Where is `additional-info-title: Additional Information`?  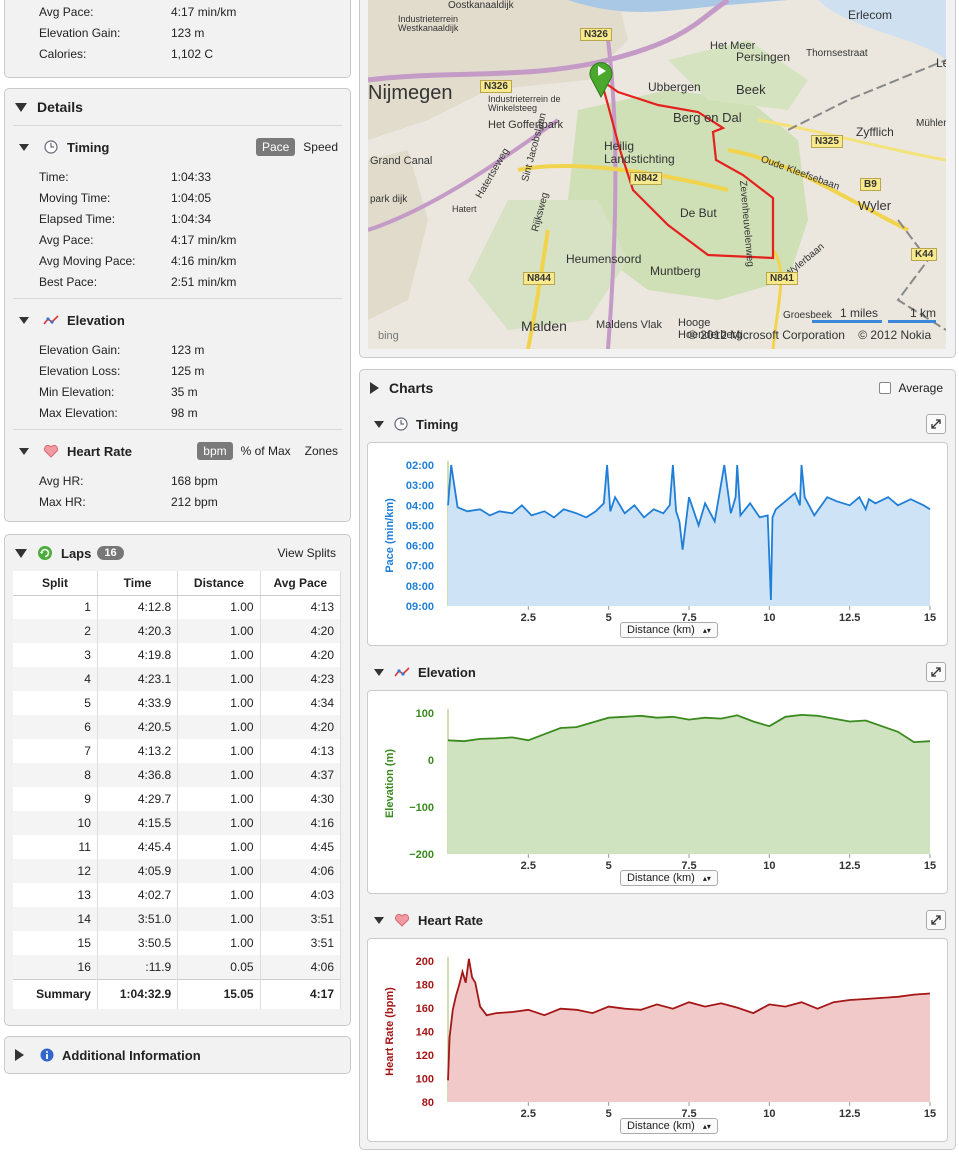
additional-info-title: Additional Information is located at coordinates (131, 1055).